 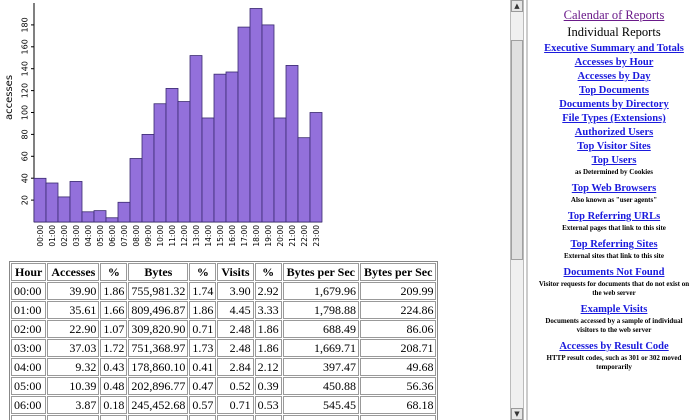 What do you see at coordinates (29, 348) in the screenshot?
I see `table-cell: 03:00` at bounding box center [29, 348].